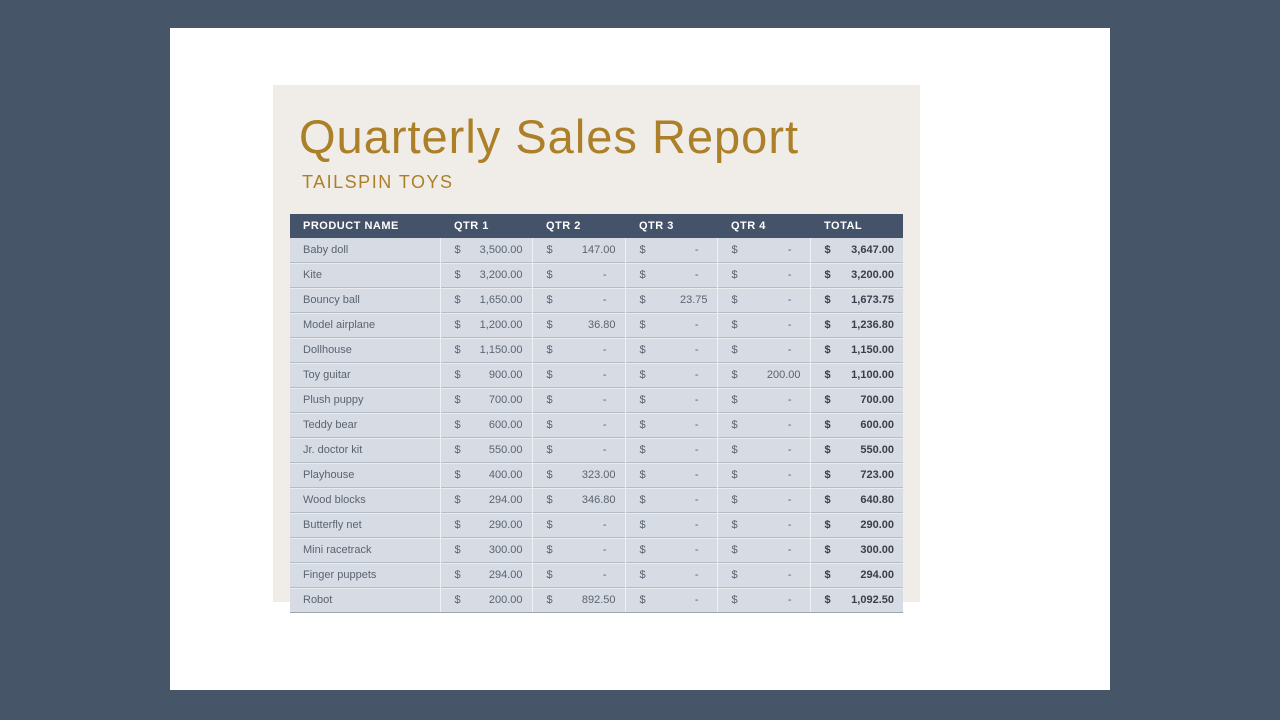  Describe the element at coordinates (505, 500) in the screenshot. I see `cell-value: 294.00` at that location.